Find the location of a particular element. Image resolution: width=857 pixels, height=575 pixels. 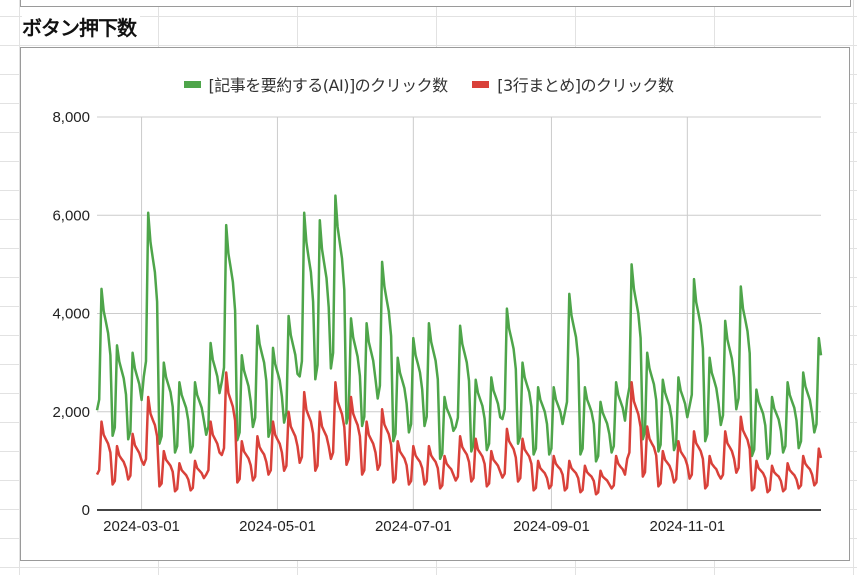

legend: [記事を要約する(AI)]のクリック数 [3行まとめ]のクリック数 is located at coordinates (428, 84).